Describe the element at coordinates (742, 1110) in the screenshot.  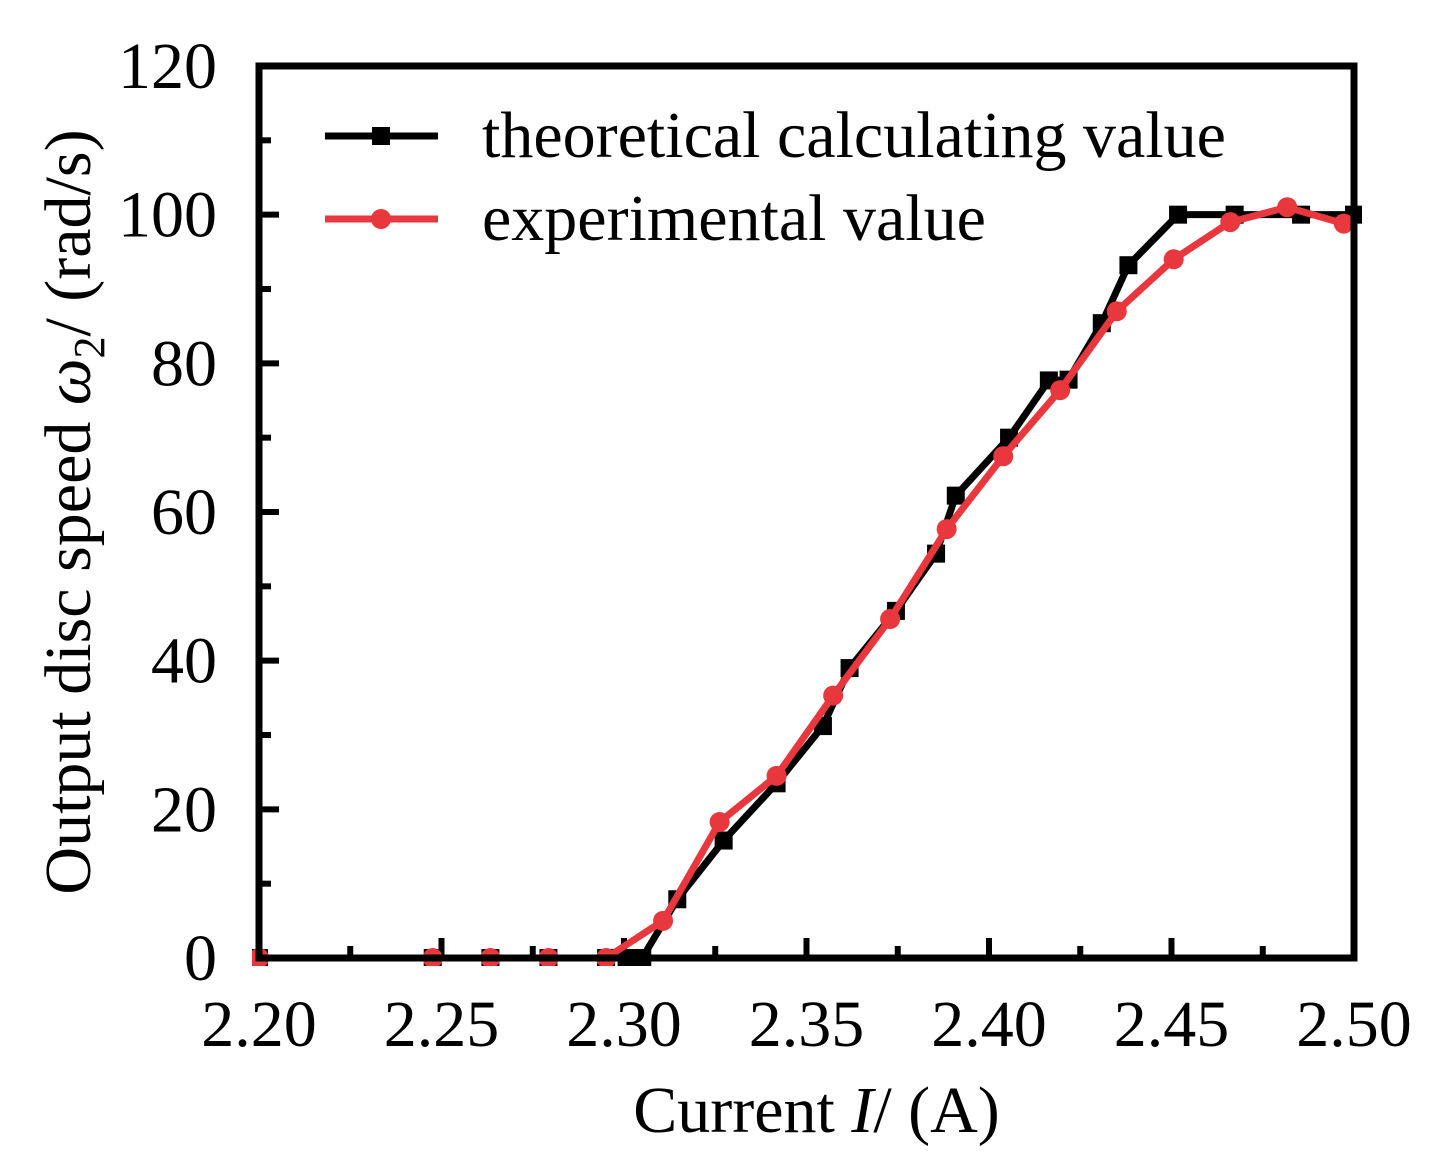
I see `x-axis-label-prefix: Current` at that location.